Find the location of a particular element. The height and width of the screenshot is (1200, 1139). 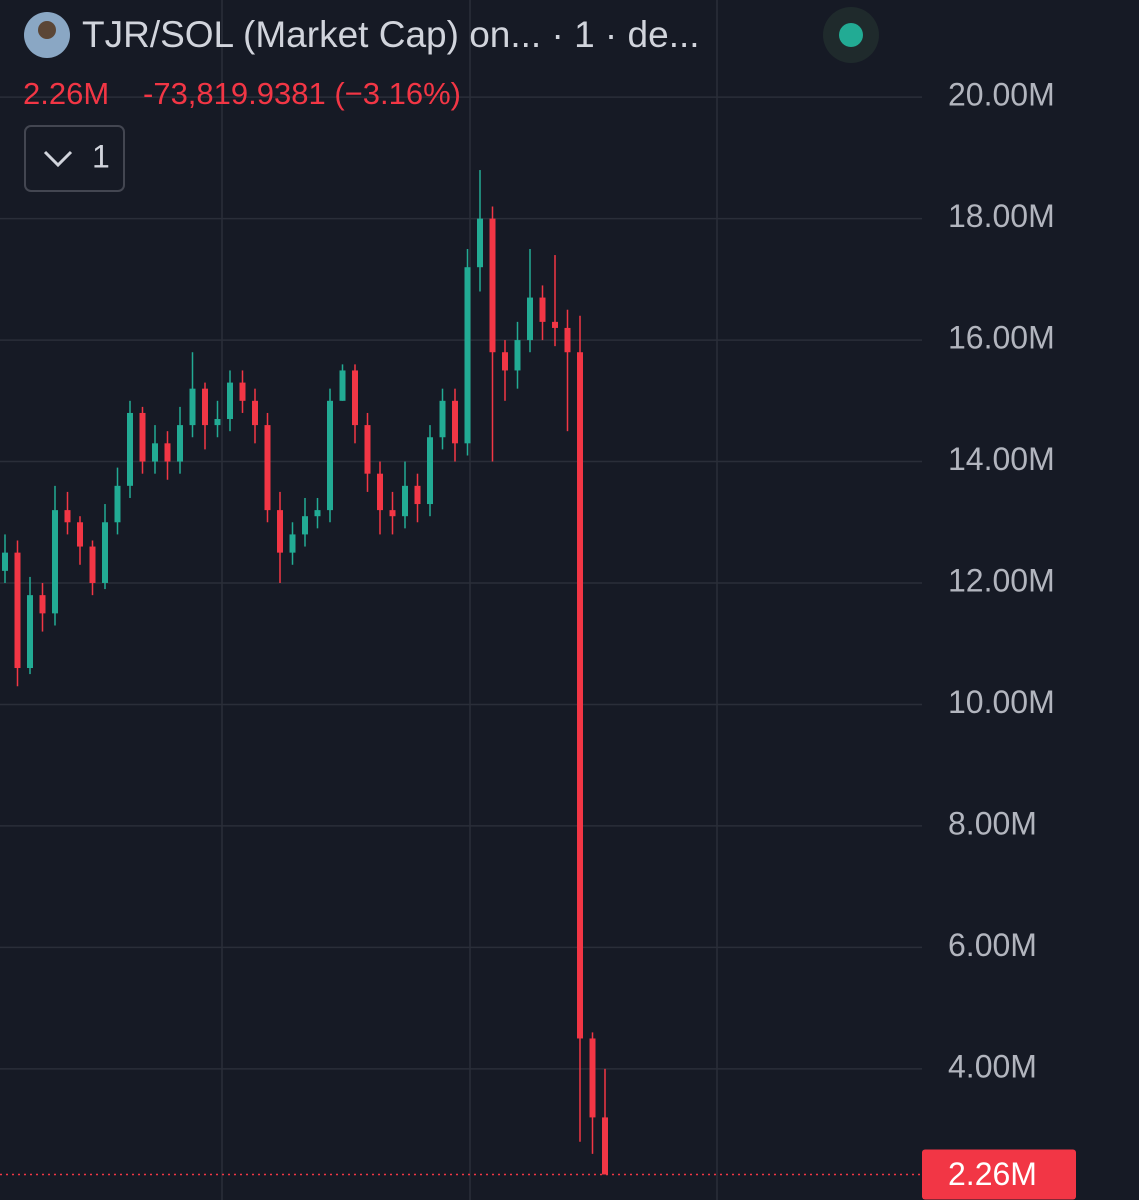

header-change: -73,819.9381 (−3.16%) is located at coordinates (302, 93).